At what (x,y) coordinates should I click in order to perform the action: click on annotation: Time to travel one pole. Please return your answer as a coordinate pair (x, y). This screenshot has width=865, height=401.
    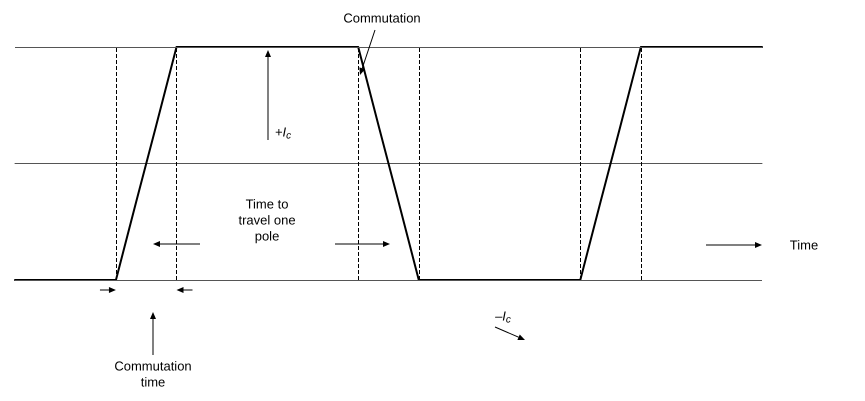
    Looking at the image, I should click on (267, 220).